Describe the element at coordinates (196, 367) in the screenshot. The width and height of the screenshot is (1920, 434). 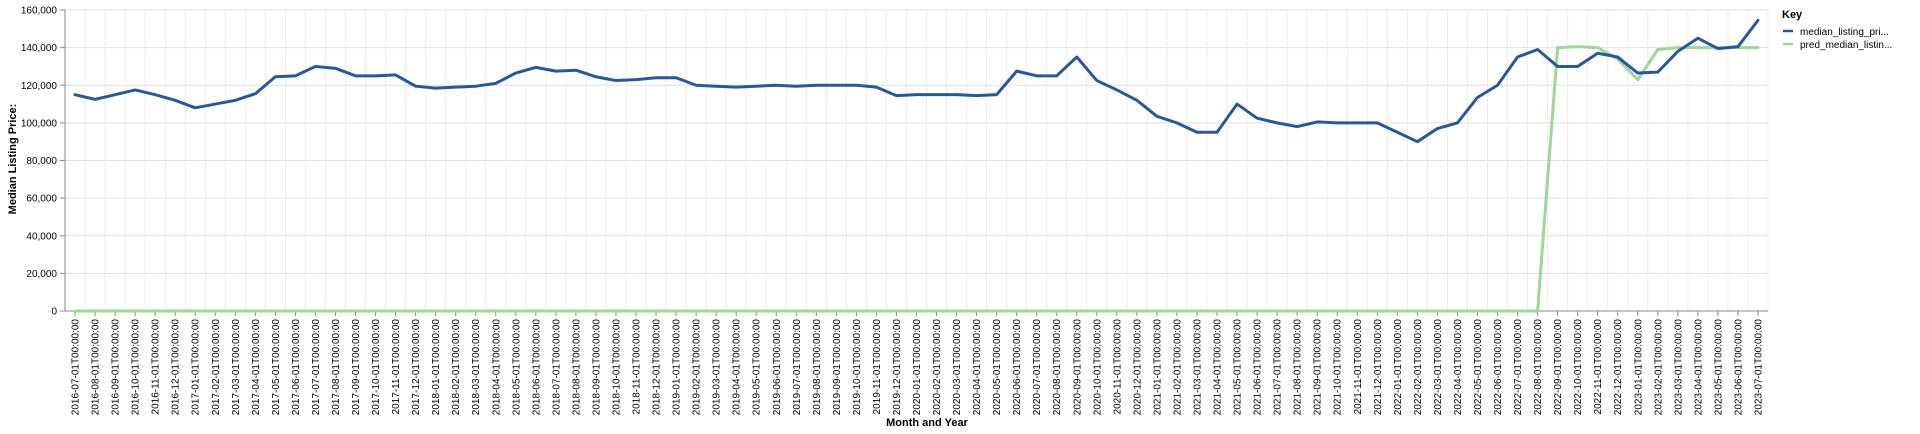
I see `x-tick-label: 2017-01-01T00:00:00` at that location.